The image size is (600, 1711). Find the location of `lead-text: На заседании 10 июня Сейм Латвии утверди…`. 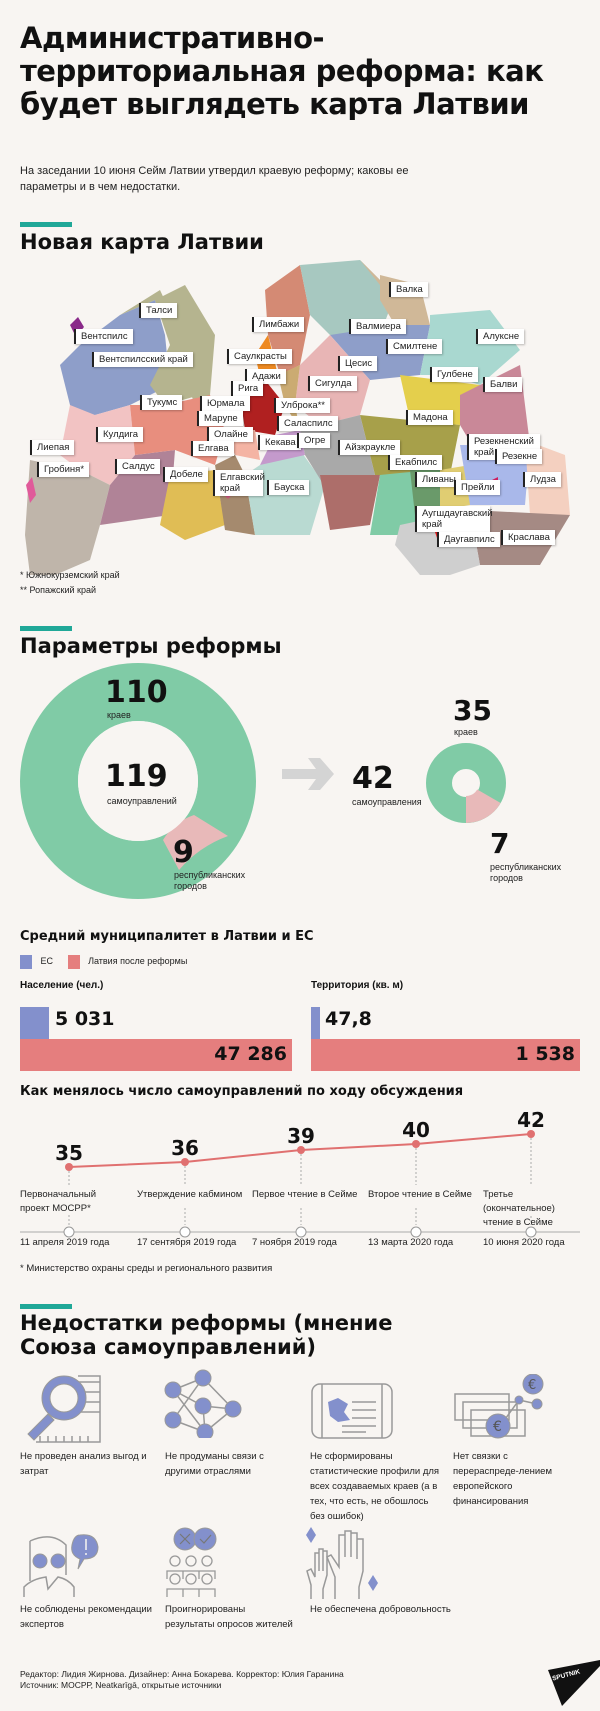

lead-text: На заседании 10 июня Сейм Латвии утверди… is located at coordinates (214, 179).